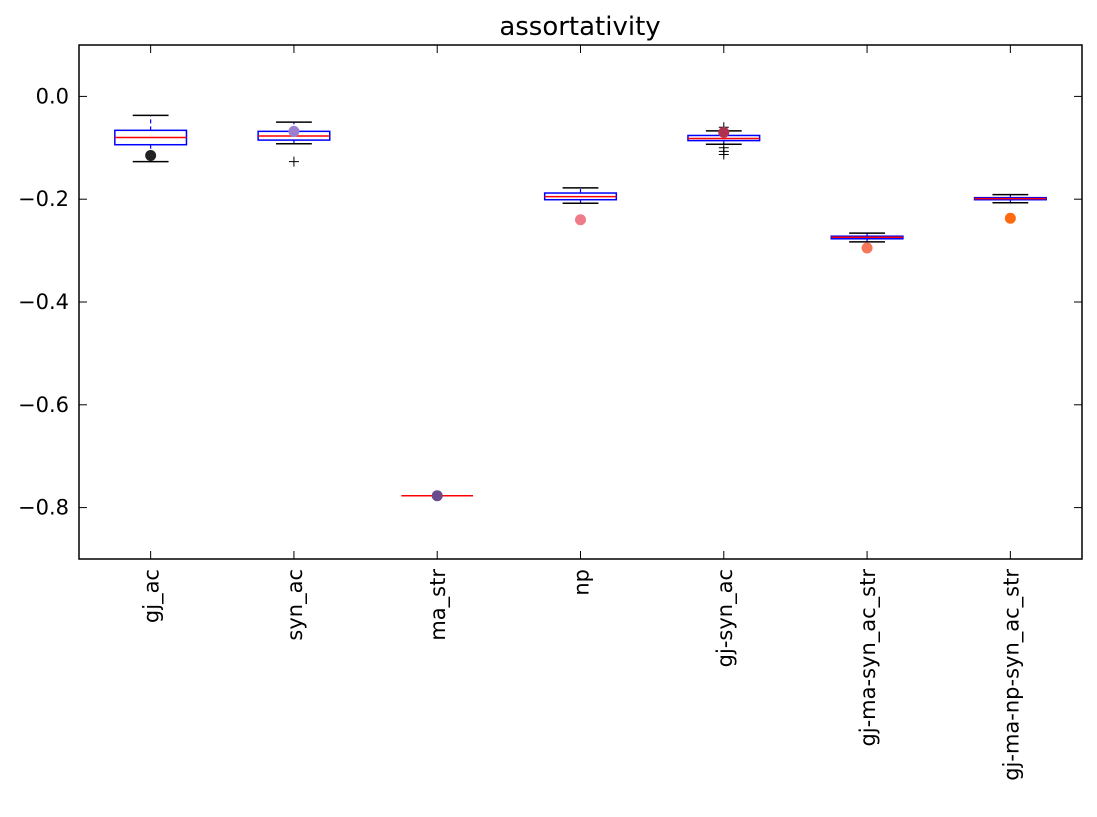 The height and width of the screenshot is (817, 1097). I want to click on observed-point-gj-ma-syn_ac_str, so click(867, 248).